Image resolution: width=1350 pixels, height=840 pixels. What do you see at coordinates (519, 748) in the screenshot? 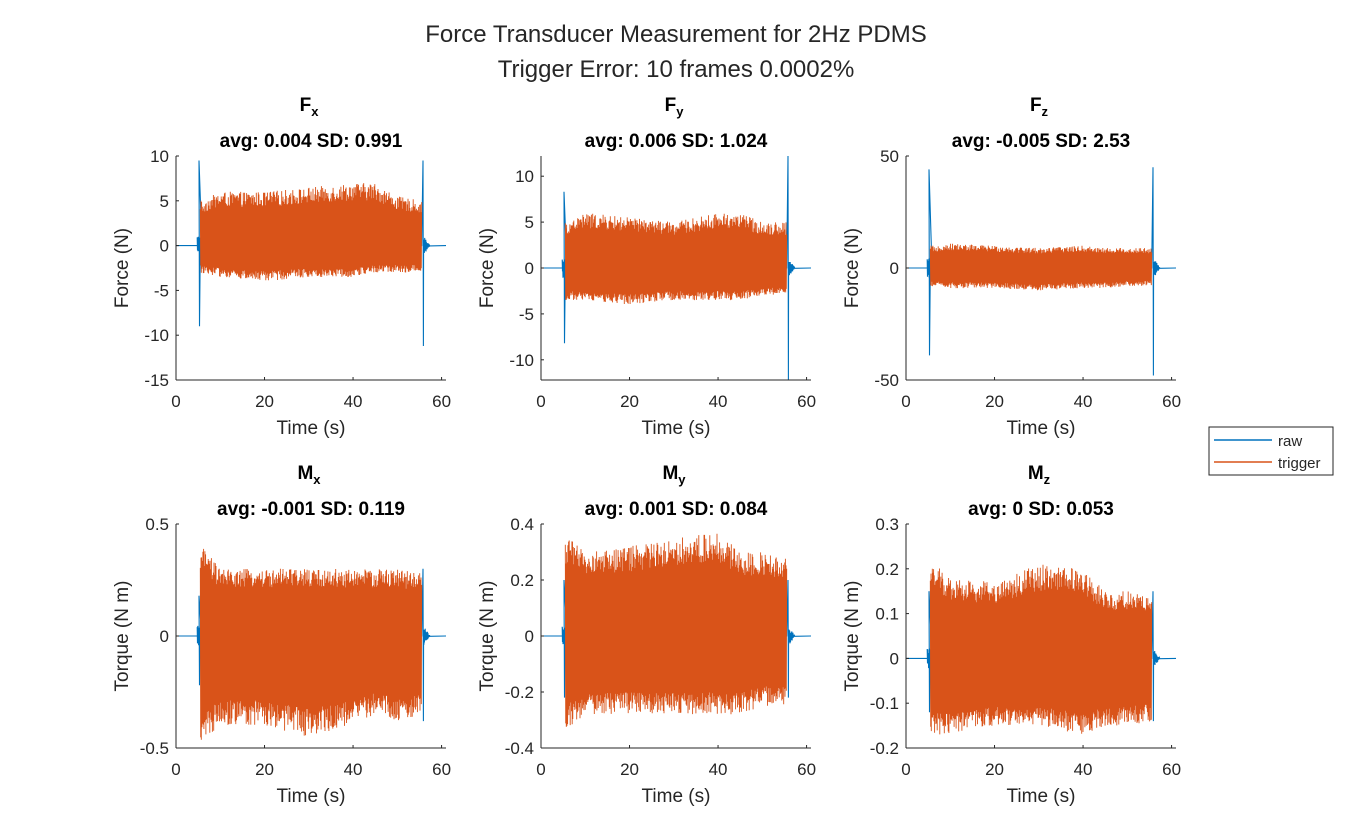
I see `y-tick-label: -0.4` at bounding box center [519, 748].